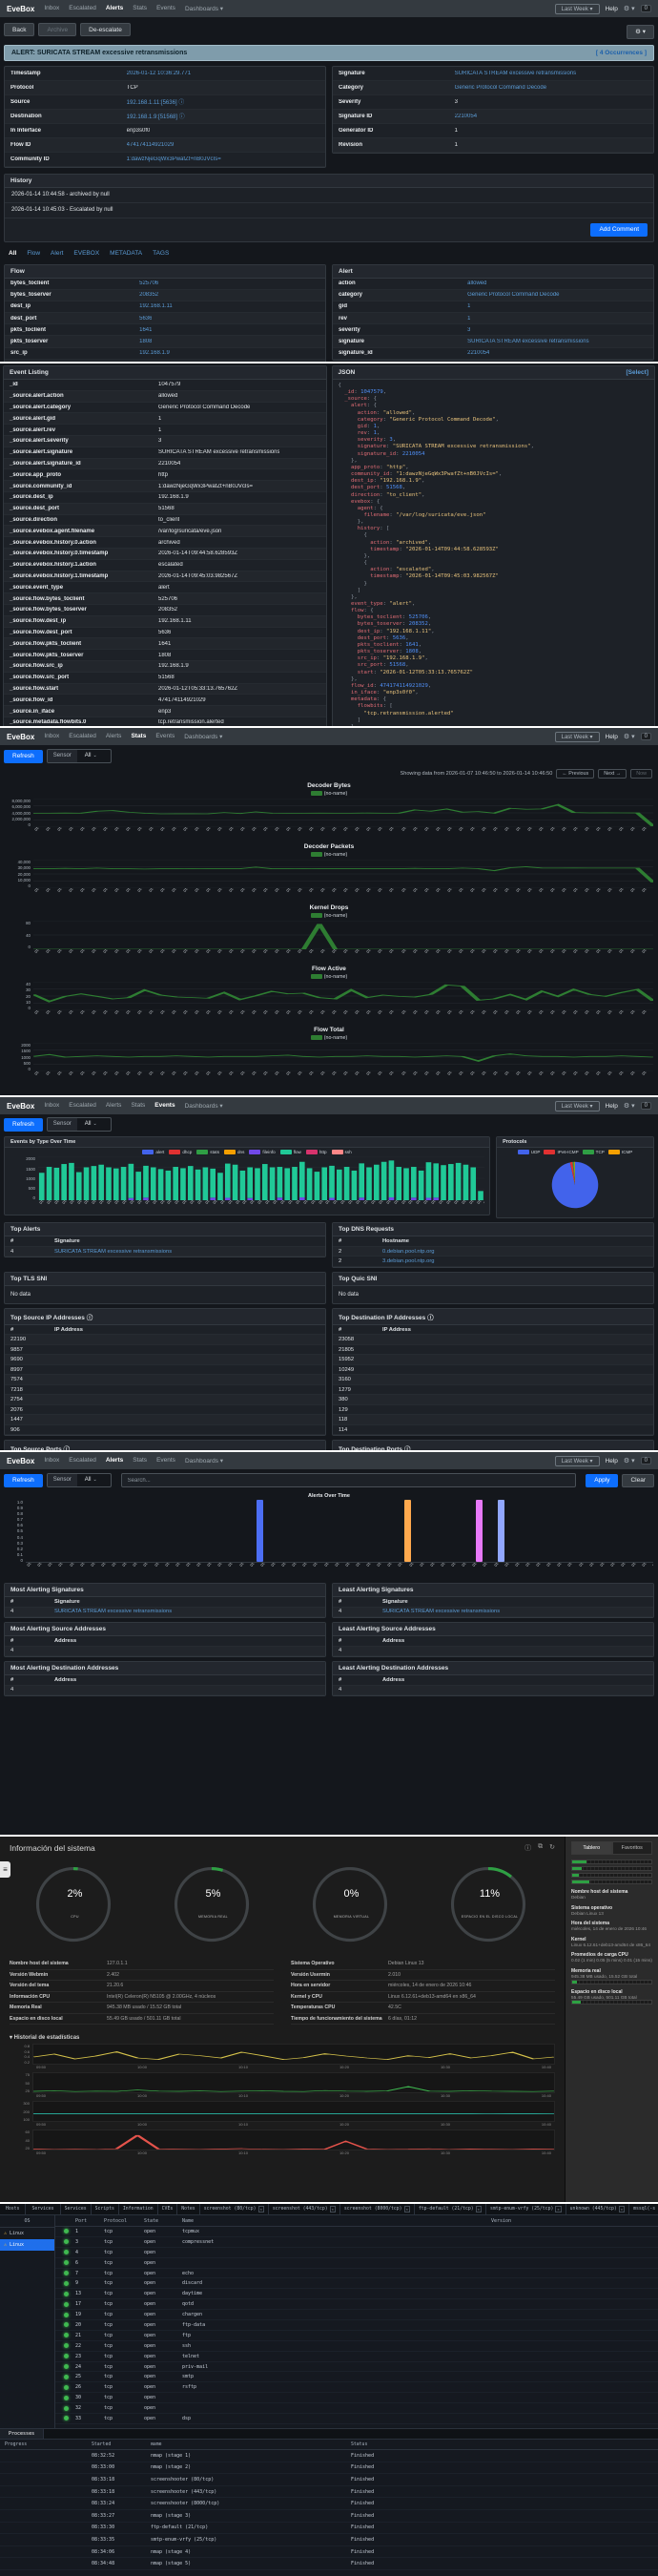 The image size is (658, 2576). What do you see at coordinates (234, 2209) in the screenshot?
I see `tool-tab: screenshot (80/tcp) ✕` at bounding box center [234, 2209].